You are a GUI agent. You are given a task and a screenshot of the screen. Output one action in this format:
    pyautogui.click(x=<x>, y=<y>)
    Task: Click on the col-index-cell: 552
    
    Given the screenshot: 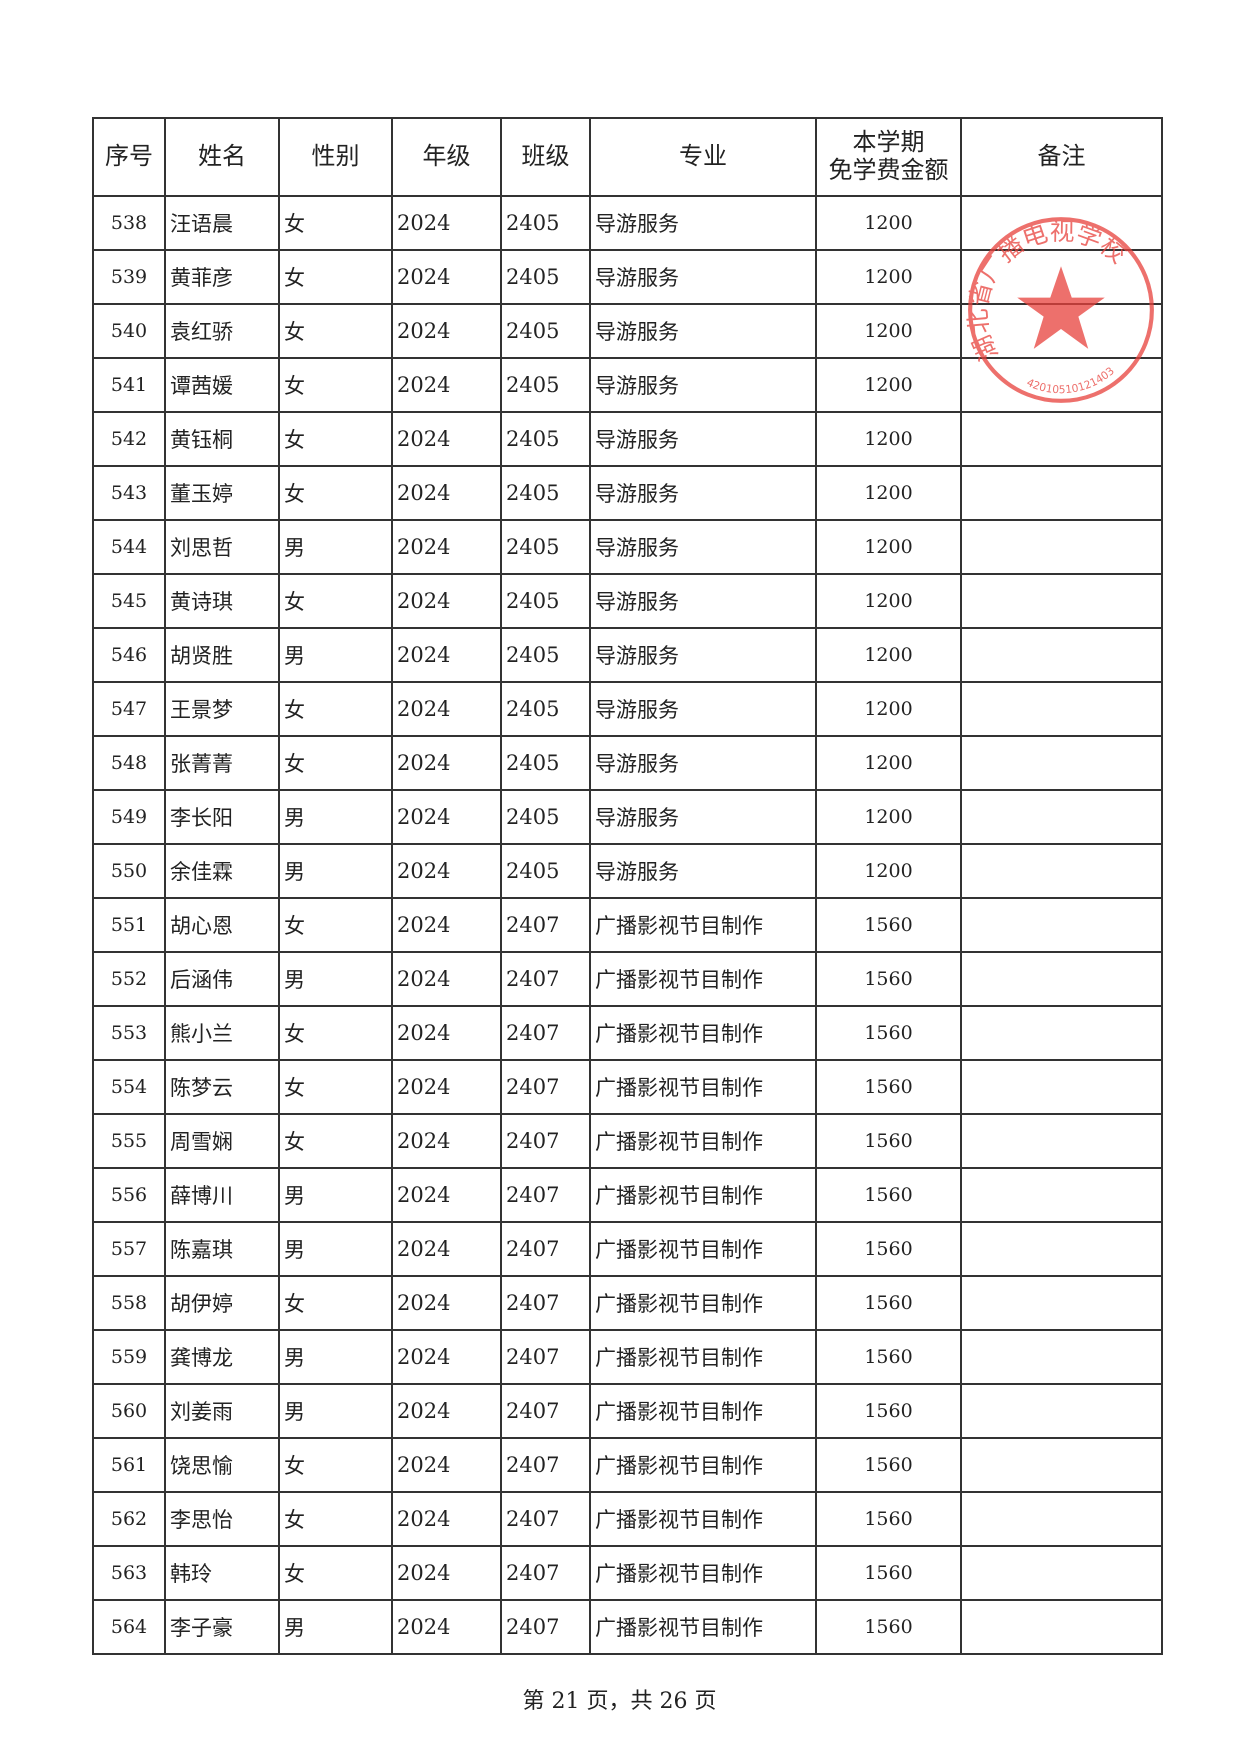 What is the action you would take?
    pyautogui.click(x=129, y=979)
    